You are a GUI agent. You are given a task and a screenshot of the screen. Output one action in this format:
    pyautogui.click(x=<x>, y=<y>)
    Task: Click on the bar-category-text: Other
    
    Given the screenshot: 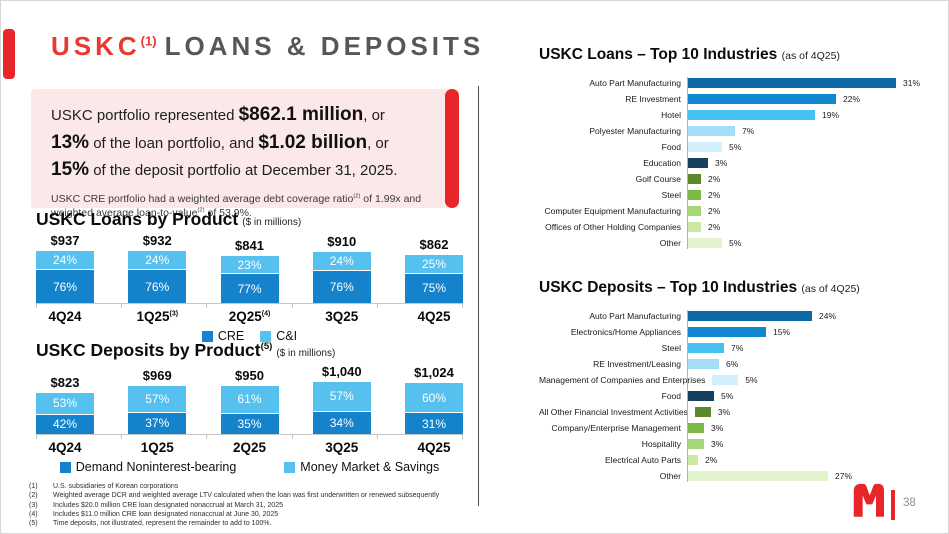 What is the action you would take?
    pyautogui.click(x=670, y=476)
    